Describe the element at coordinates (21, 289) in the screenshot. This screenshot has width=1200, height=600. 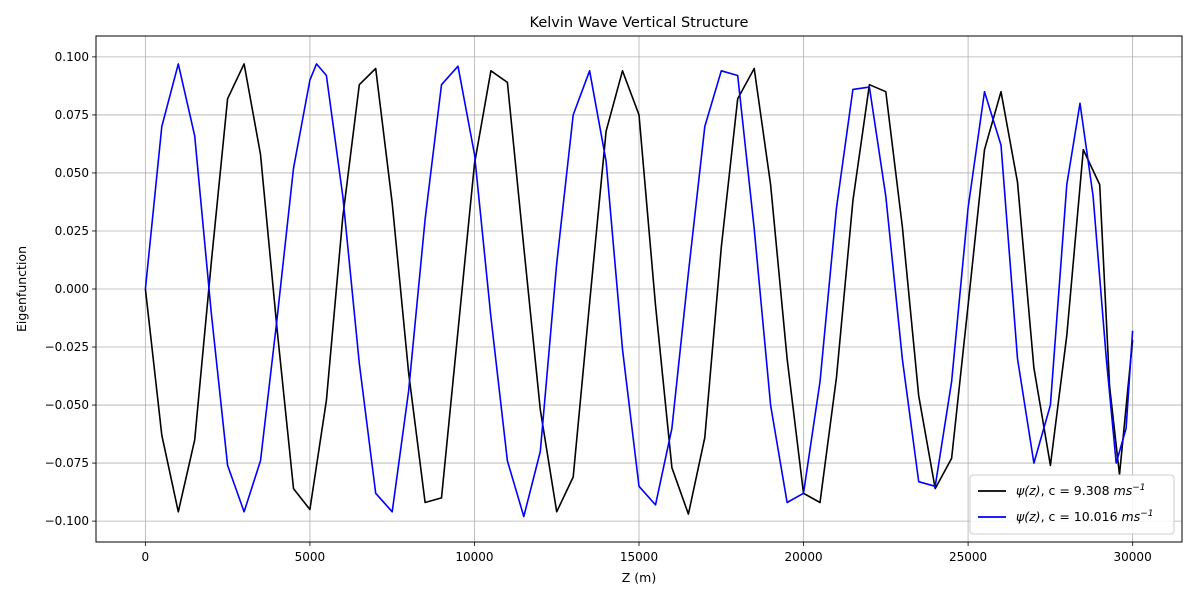
I see `y-axis-label: Eigenfunction` at that location.